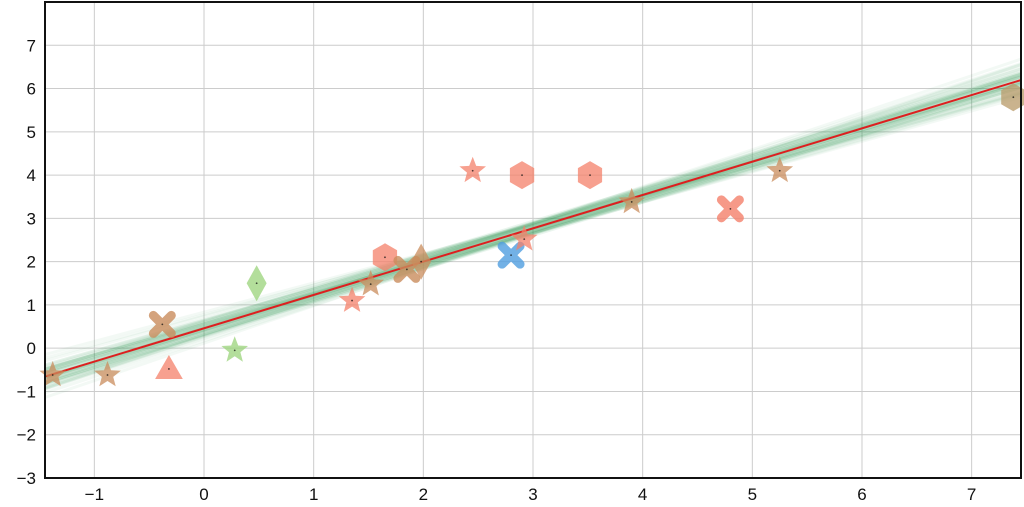 The image size is (1024, 507). Describe the element at coordinates (642, 494) in the screenshot. I see `x-tick-label: 4` at that location.